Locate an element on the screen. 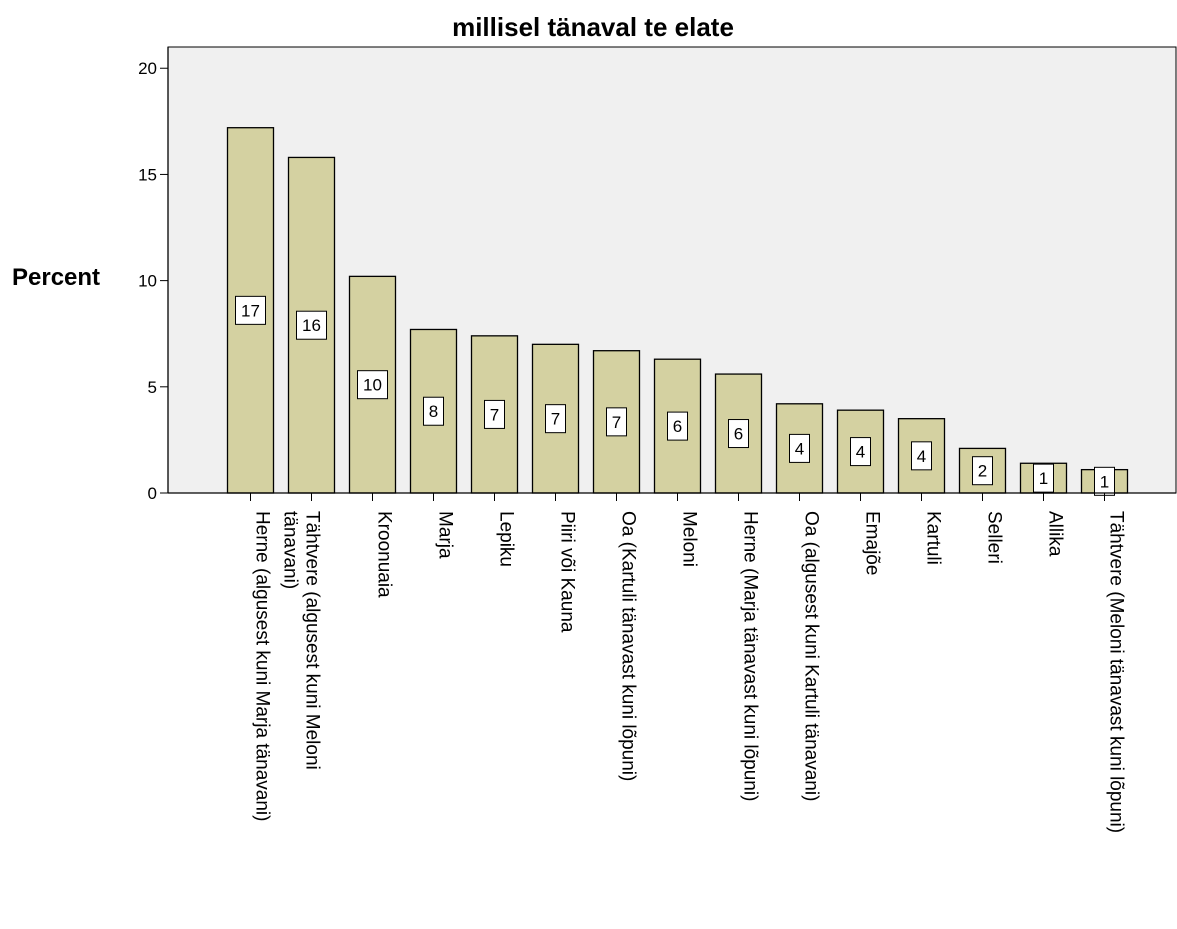 Image resolution: width=1177 pixels, height=929 pixels. x-category-label-line: Lepiku is located at coordinates (506, 539).